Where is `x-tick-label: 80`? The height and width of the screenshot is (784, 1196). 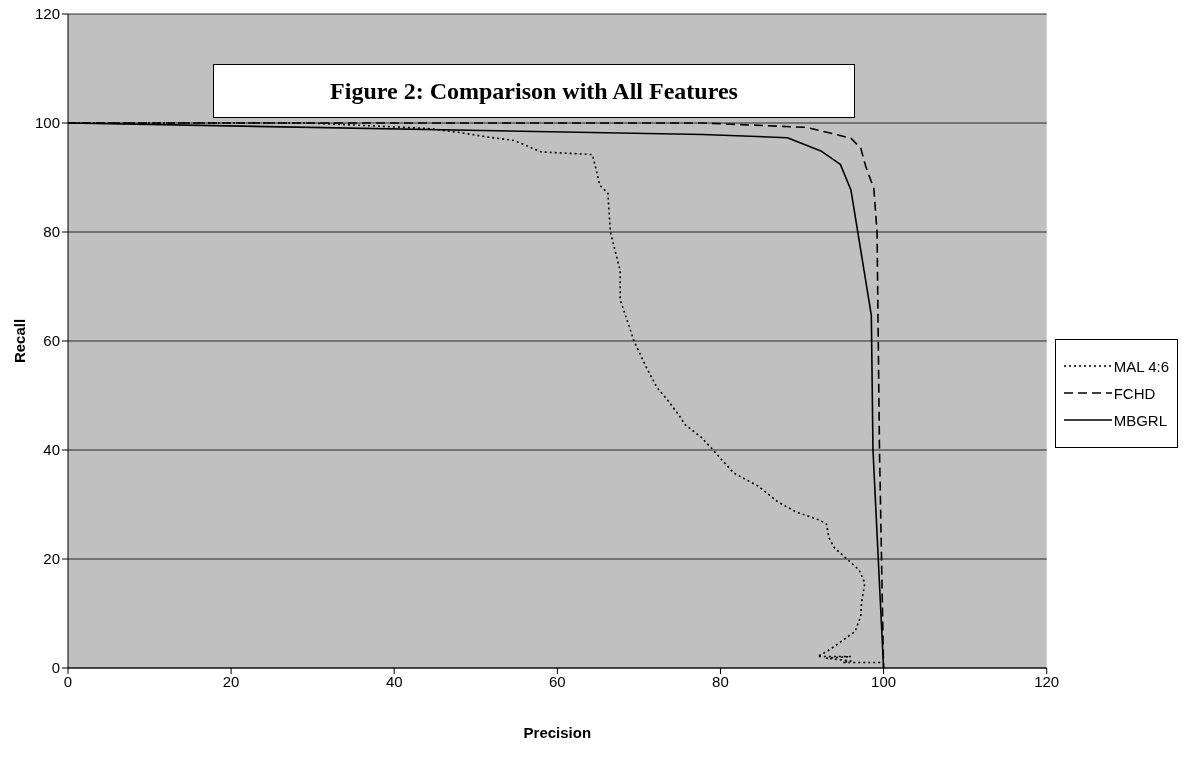 x-tick-label: 80 is located at coordinates (720, 681).